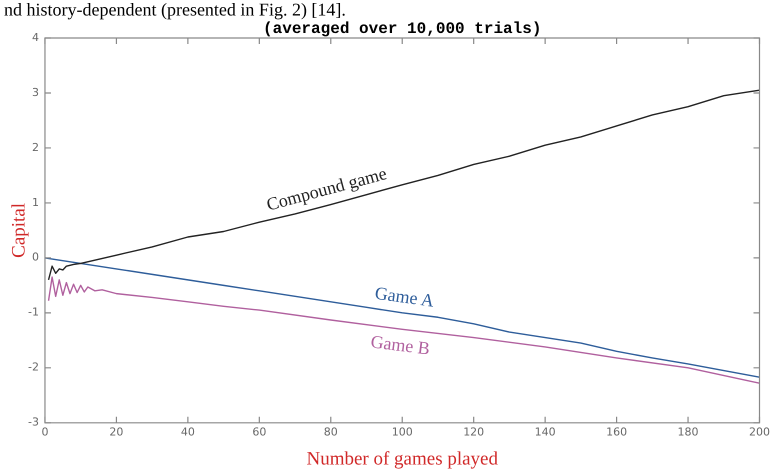 The height and width of the screenshot is (470, 773). Describe the element at coordinates (35, 37) in the screenshot. I see `y-tick-label: 4` at that location.